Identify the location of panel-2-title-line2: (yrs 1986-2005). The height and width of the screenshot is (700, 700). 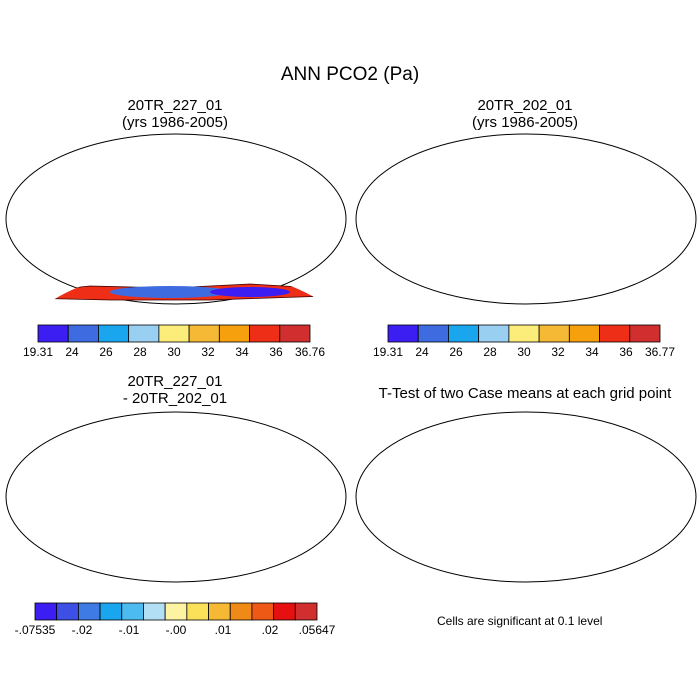
(525, 122).